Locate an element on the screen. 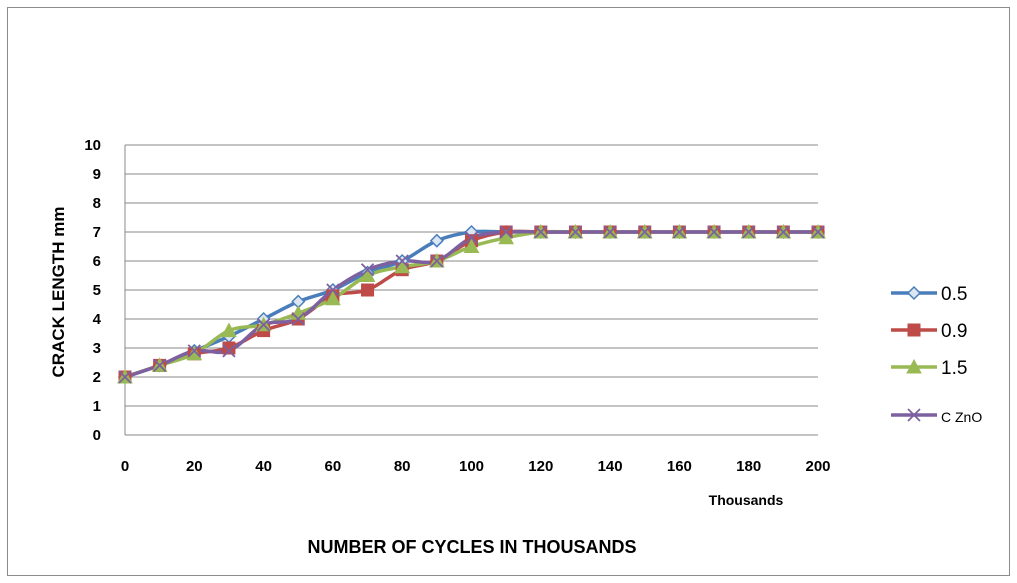 The height and width of the screenshot is (583, 1017). x-tick-label: 20 is located at coordinates (194, 466).